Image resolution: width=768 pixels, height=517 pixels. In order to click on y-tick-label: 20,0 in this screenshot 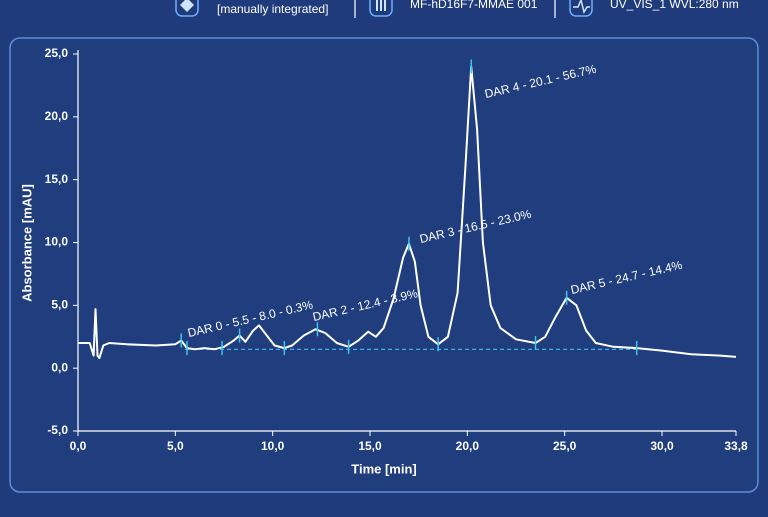, I will do `click(57, 116)`.